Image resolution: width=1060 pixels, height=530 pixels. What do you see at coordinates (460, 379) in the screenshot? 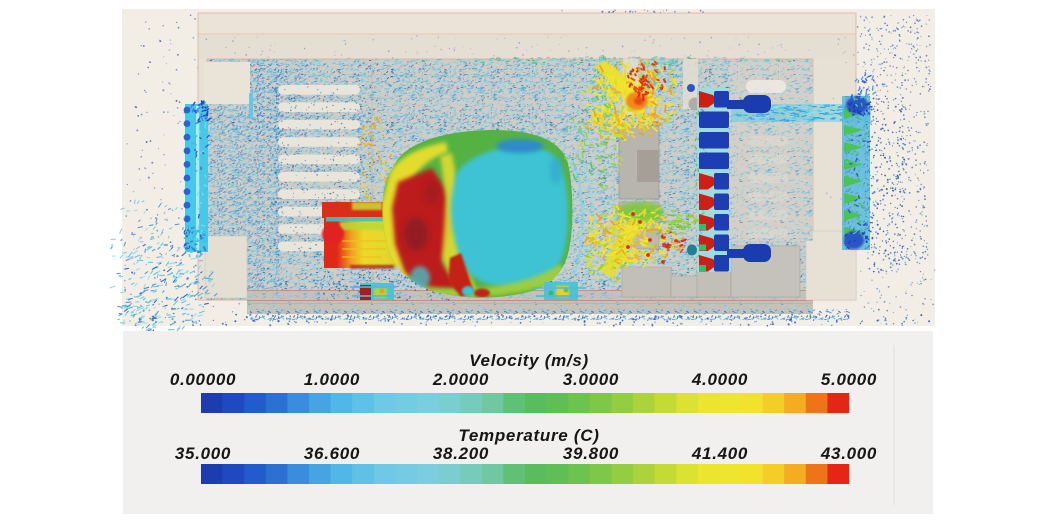
I see `svg-text: 2.0000` at bounding box center [460, 379].